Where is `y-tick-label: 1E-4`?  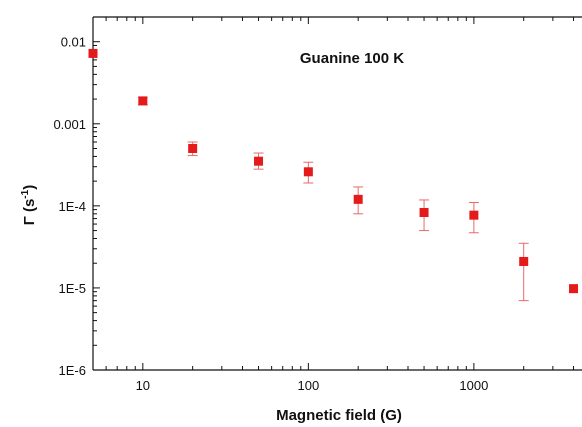 y-tick-label: 1E-4 is located at coordinates (72, 206).